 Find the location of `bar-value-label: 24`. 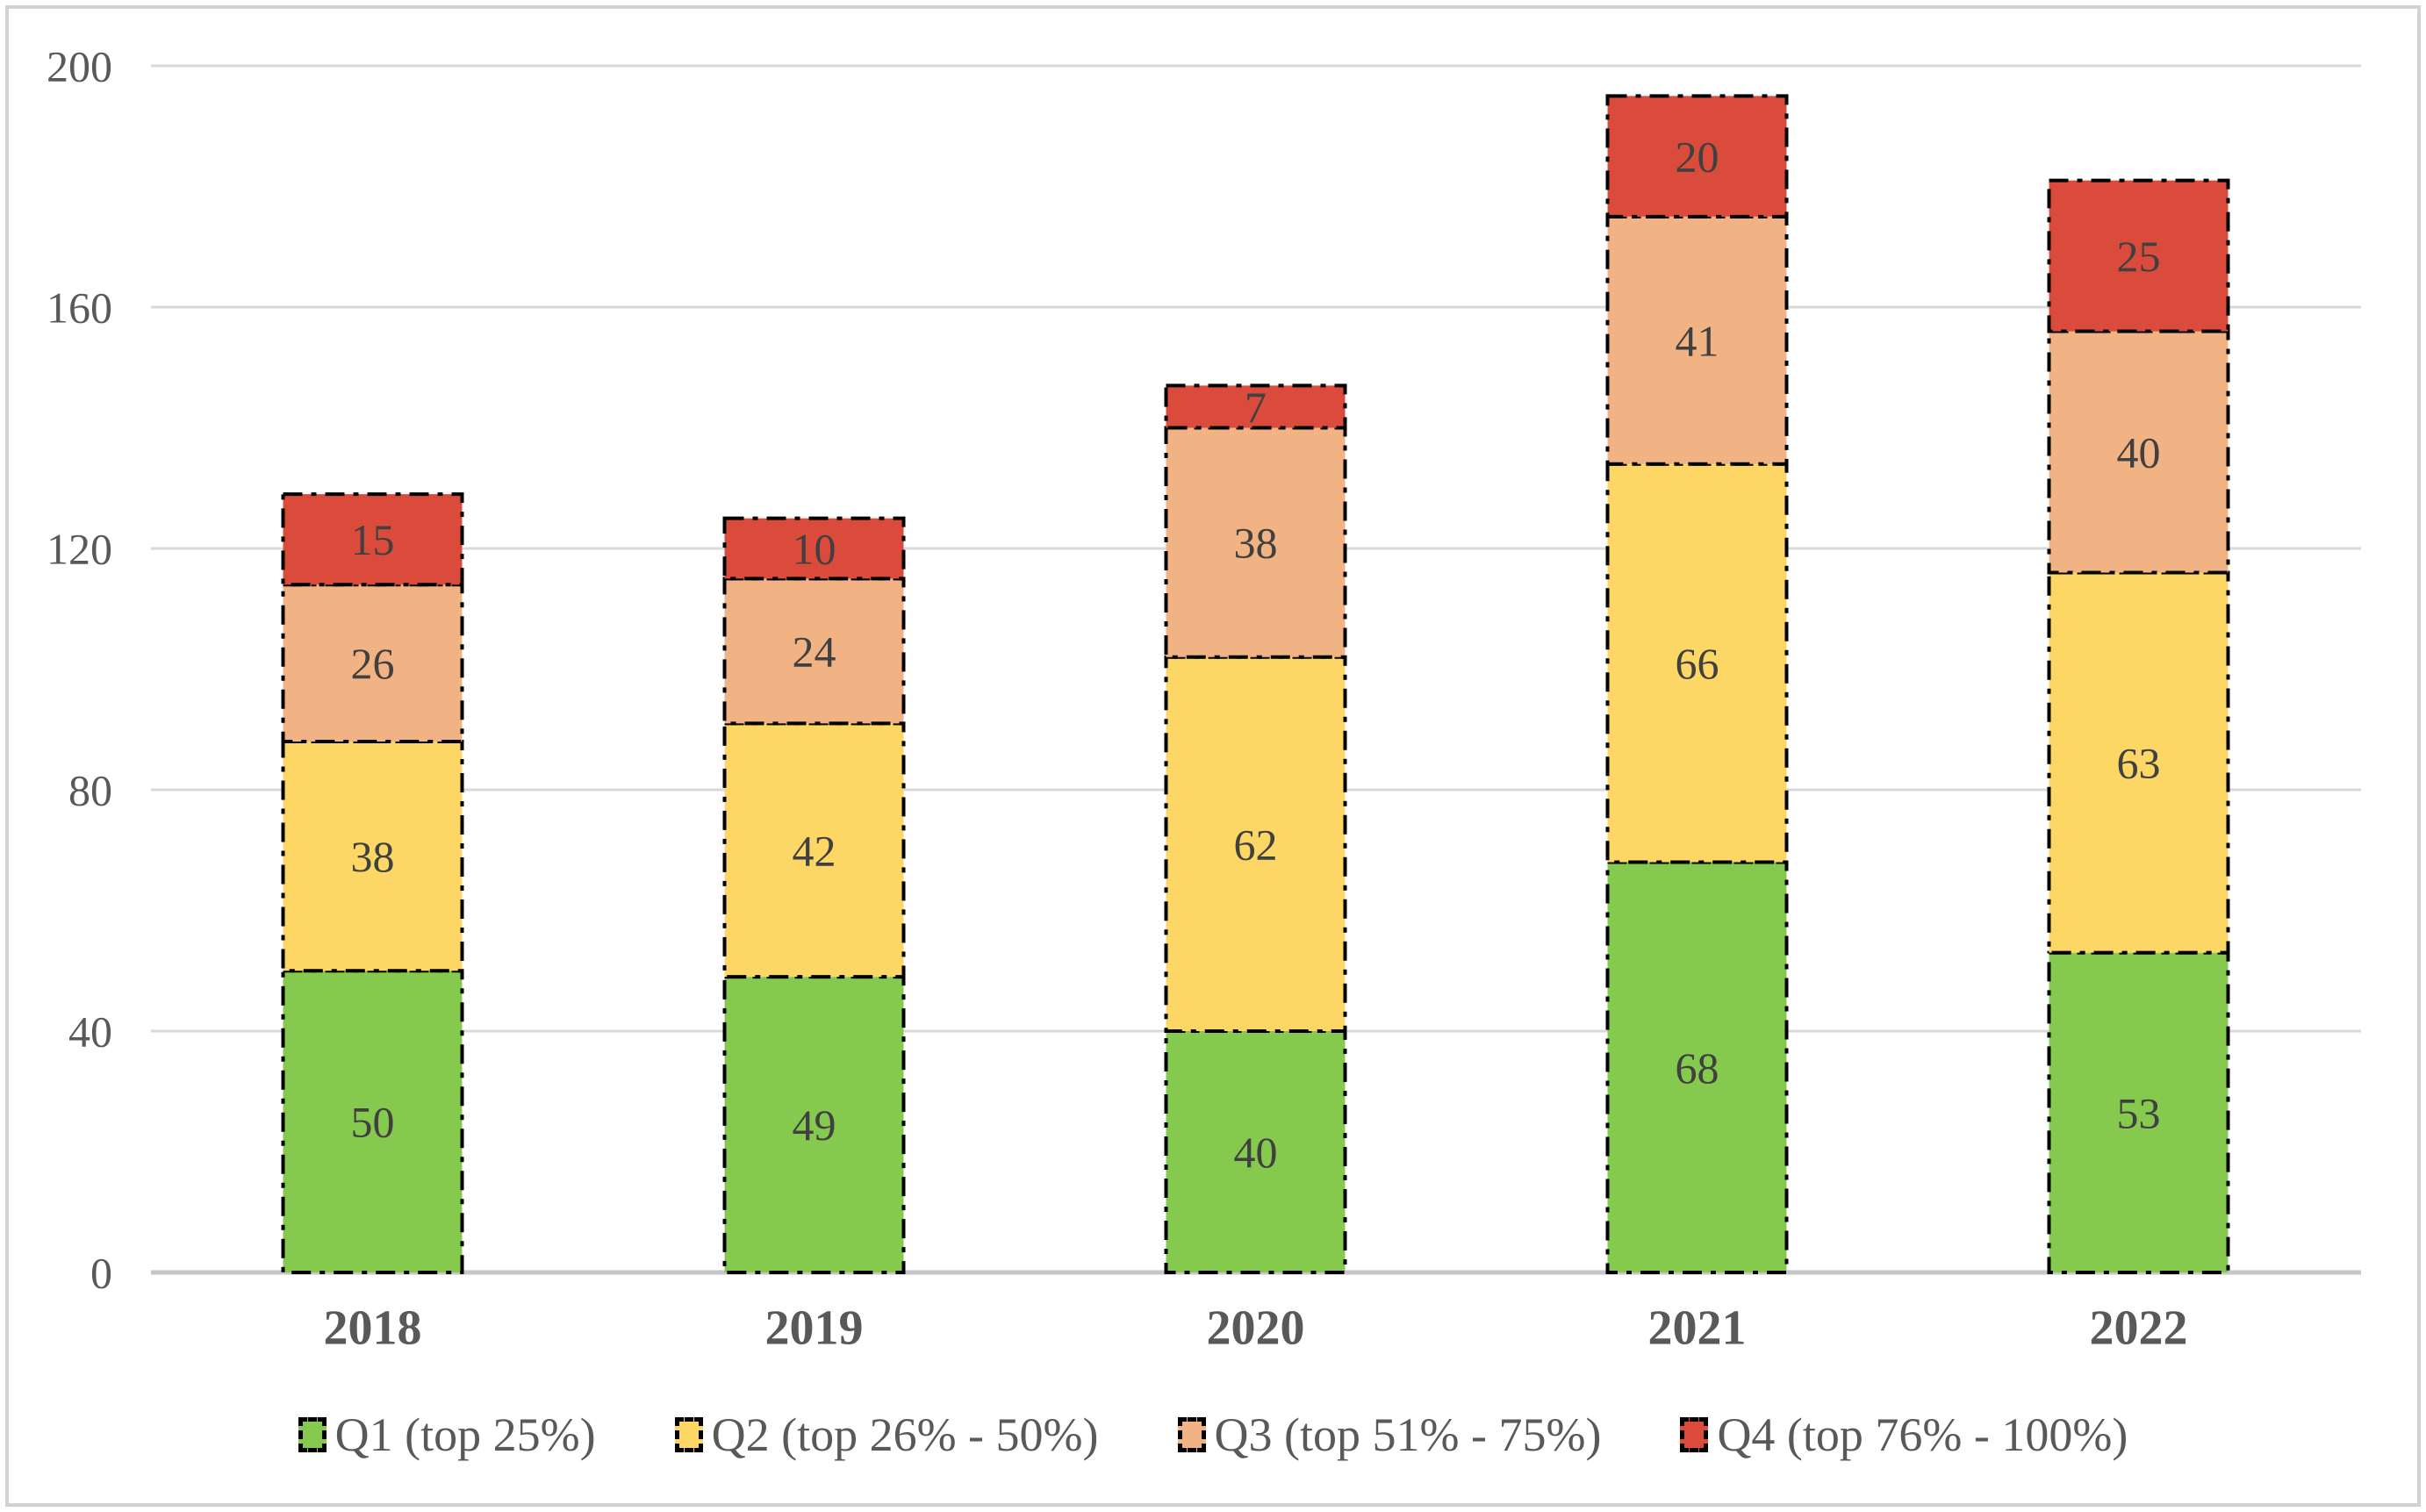

bar-value-label: 24 is located at coordinates (814, 652).